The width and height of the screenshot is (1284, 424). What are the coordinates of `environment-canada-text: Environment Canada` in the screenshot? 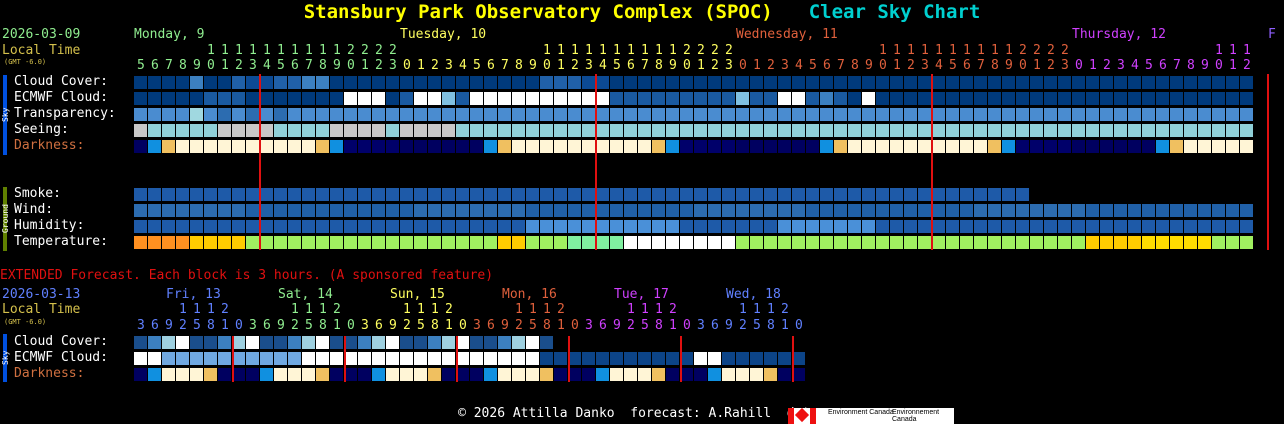 It's located at (861, 412).